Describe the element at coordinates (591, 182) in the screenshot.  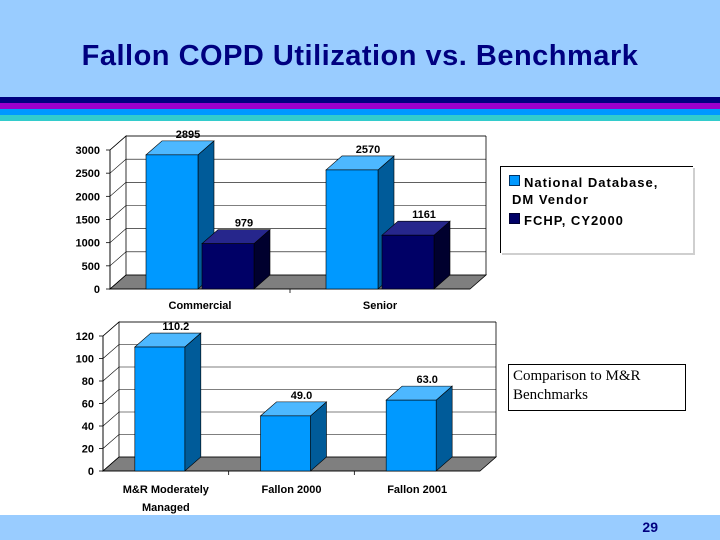
I see `legend-label-national-line1: National Database,` at that location.